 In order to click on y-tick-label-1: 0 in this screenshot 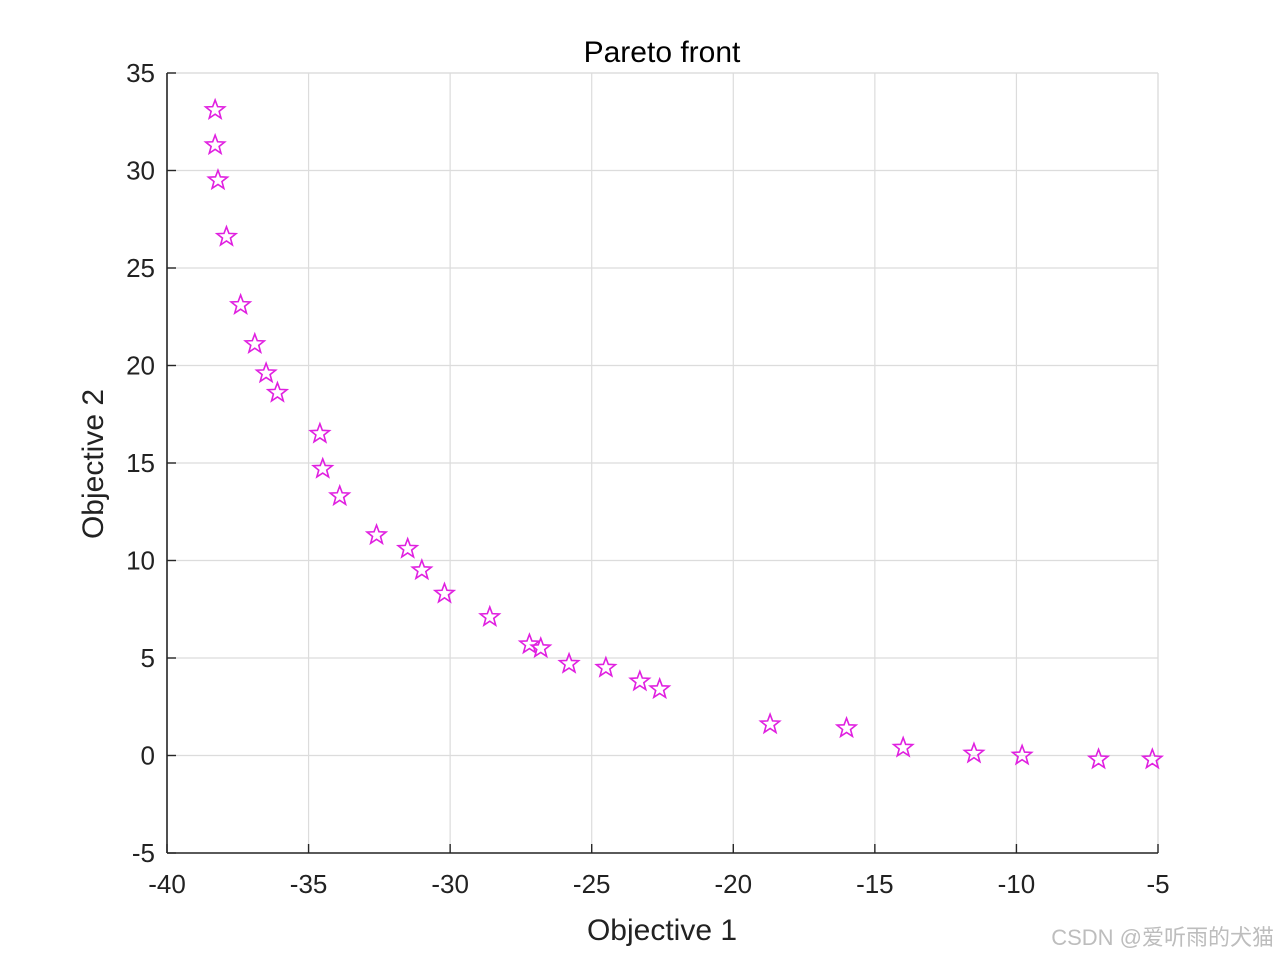, I will do `click(148, 756)`.